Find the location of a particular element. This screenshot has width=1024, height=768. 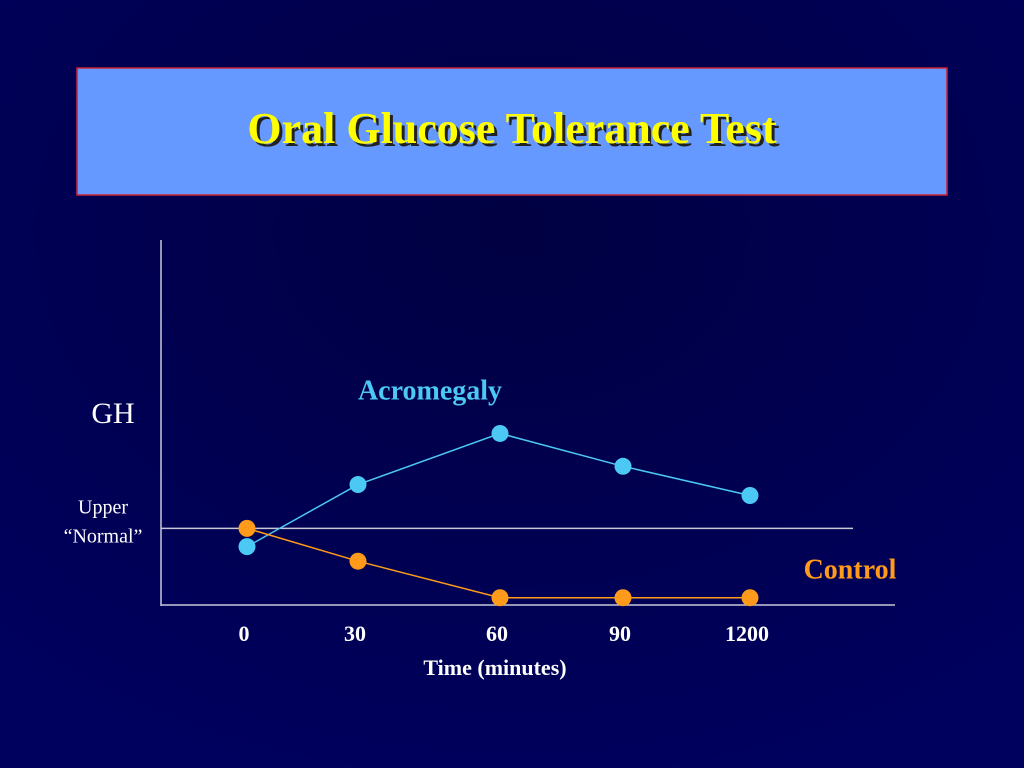

series-label: Control is located at coordinates (850, 569).